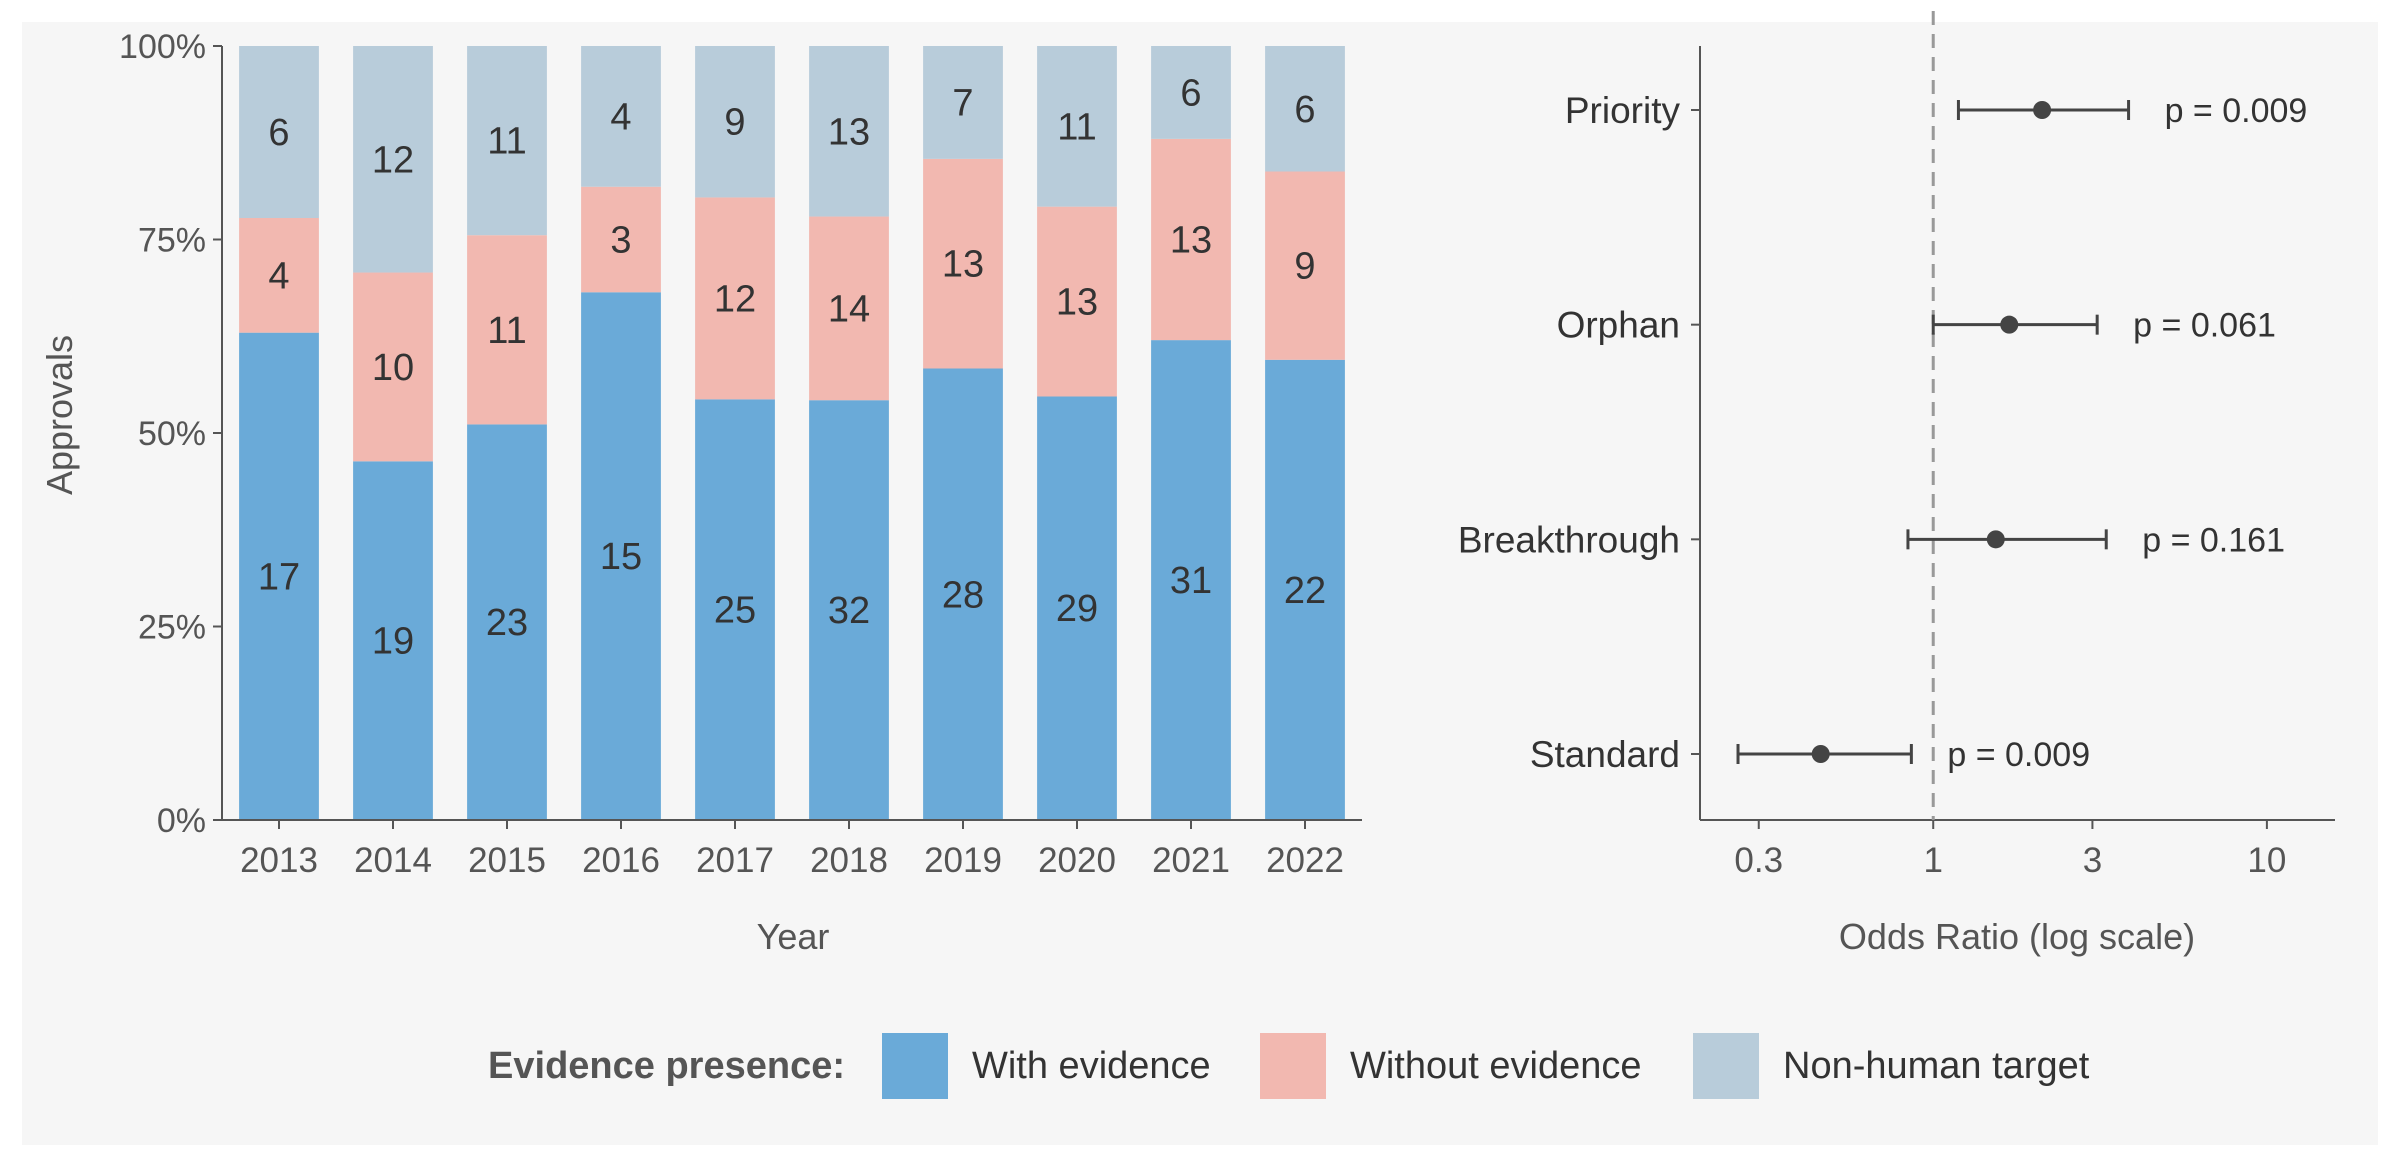 This screenshot has height=1175, width=2400. What do you see at coordinates (621, 860) in the screenshot?
I see `bar-x-tick-label: 2016` at bounding box center [621, 860].